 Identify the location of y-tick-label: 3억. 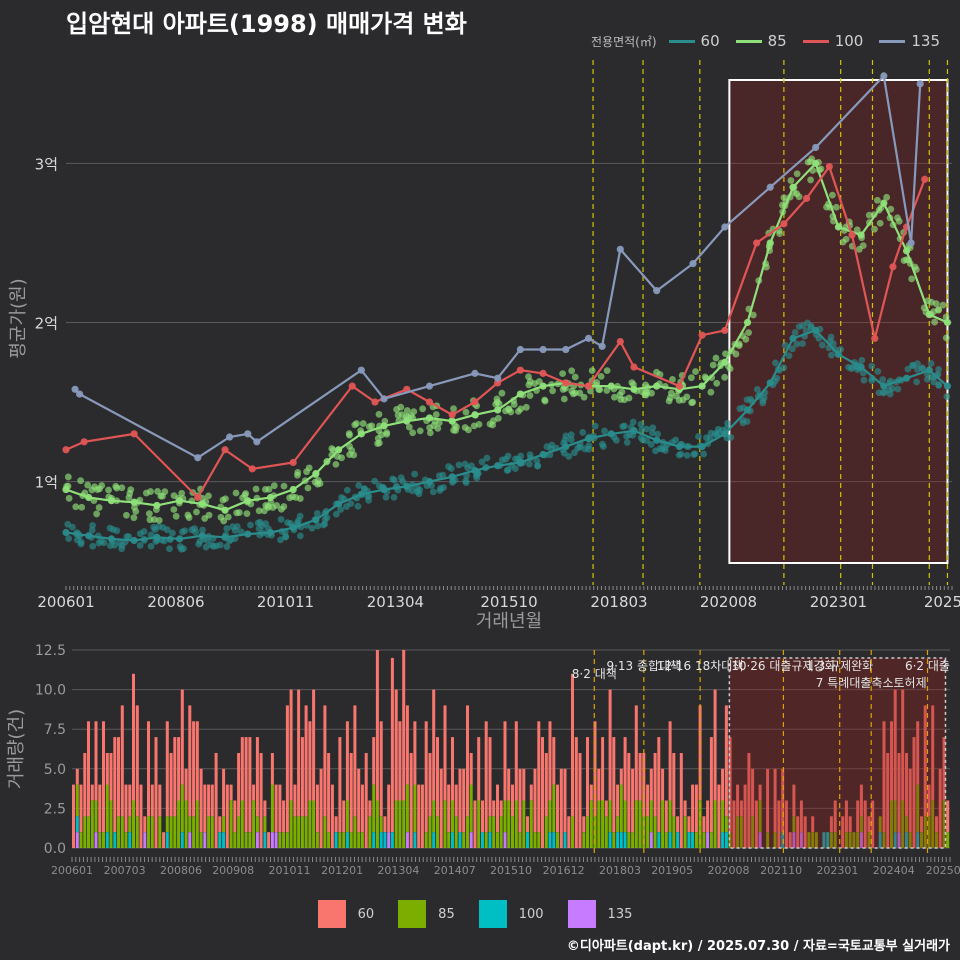
(46, 164).